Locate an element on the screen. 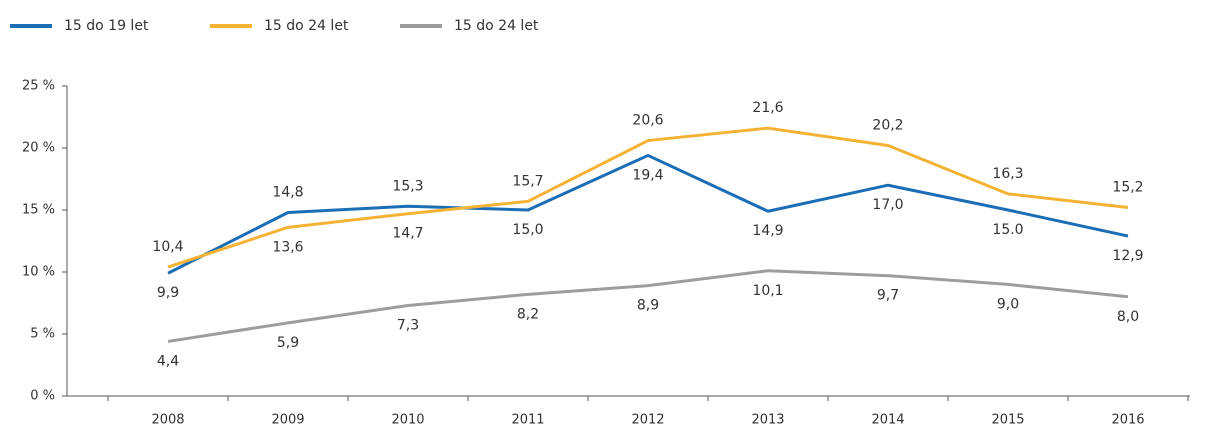 This screenshot has height=429, width=1223. data-label: 7,3 is located at coordinates (408, 325).